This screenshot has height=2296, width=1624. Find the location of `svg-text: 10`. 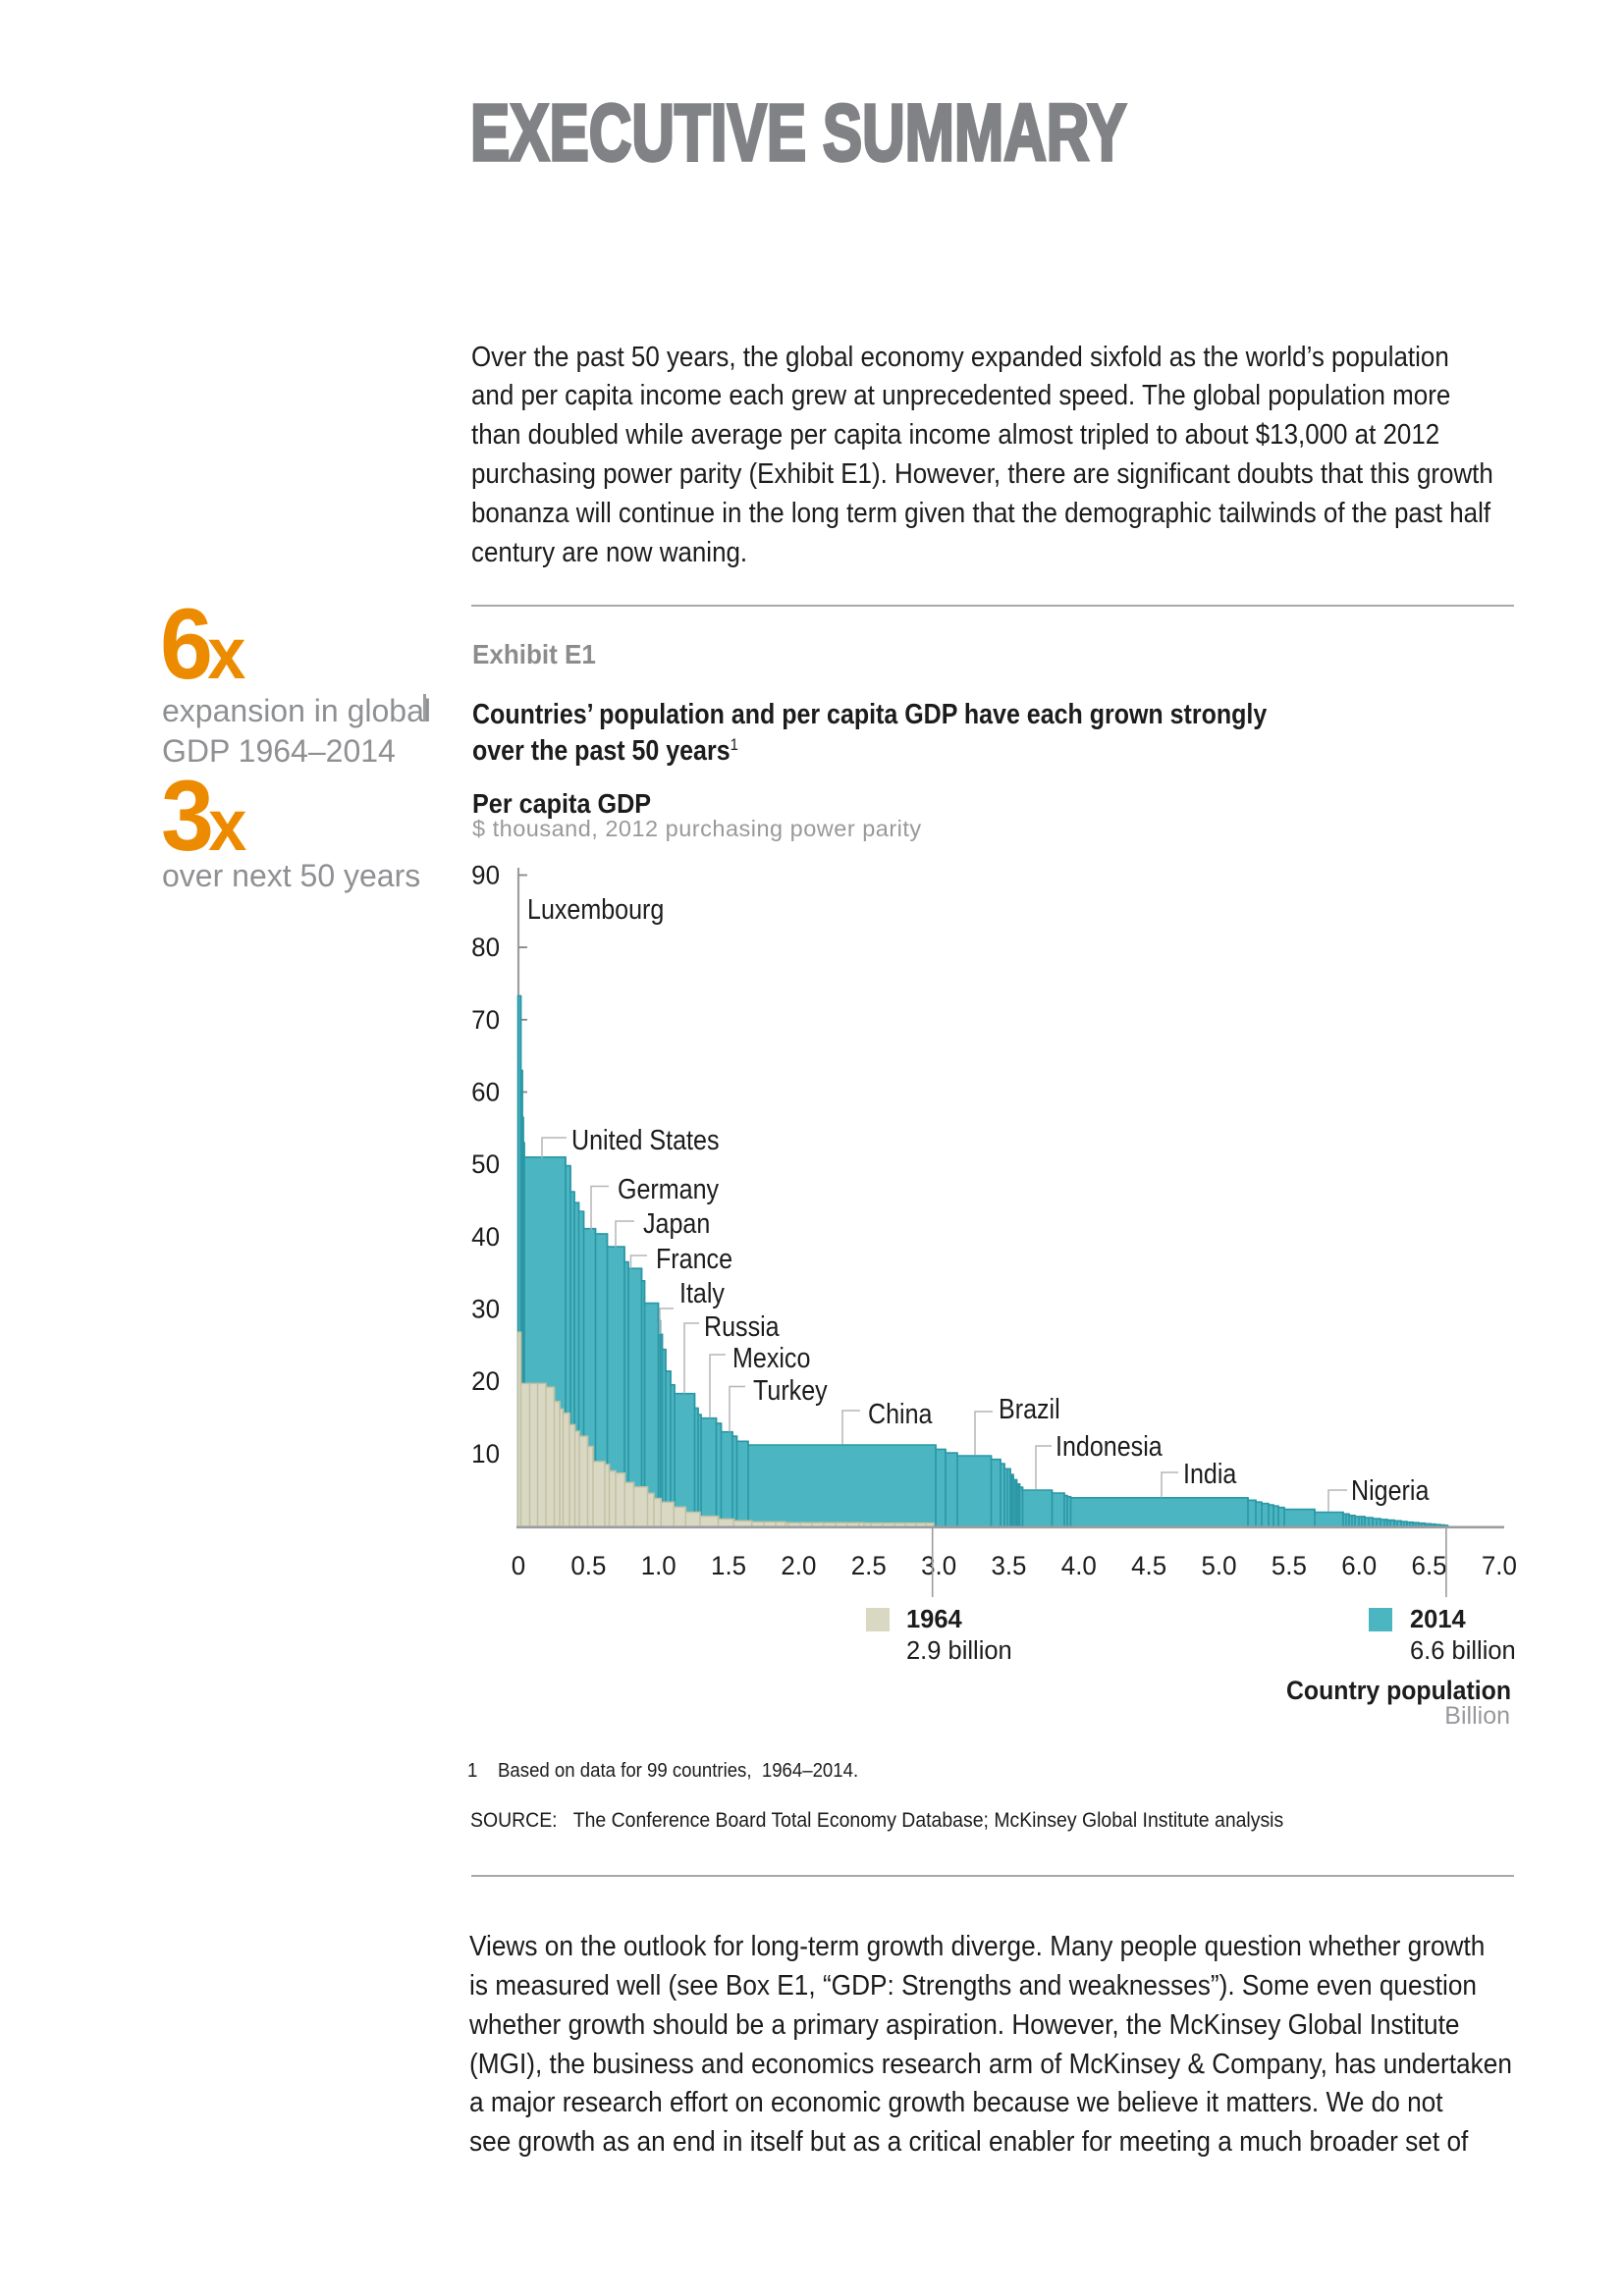

svg-text: 10 is located at coordinates (485, 1453).